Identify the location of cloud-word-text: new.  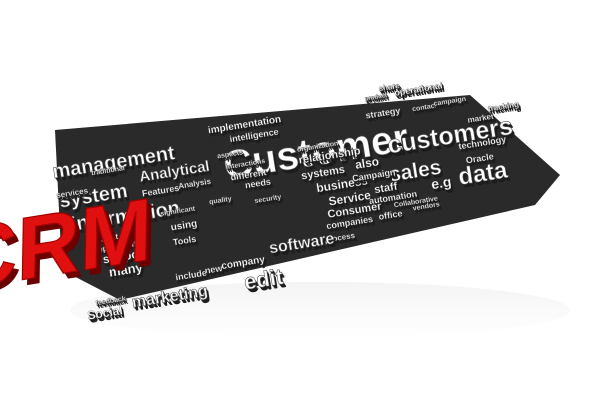
(214, 269).